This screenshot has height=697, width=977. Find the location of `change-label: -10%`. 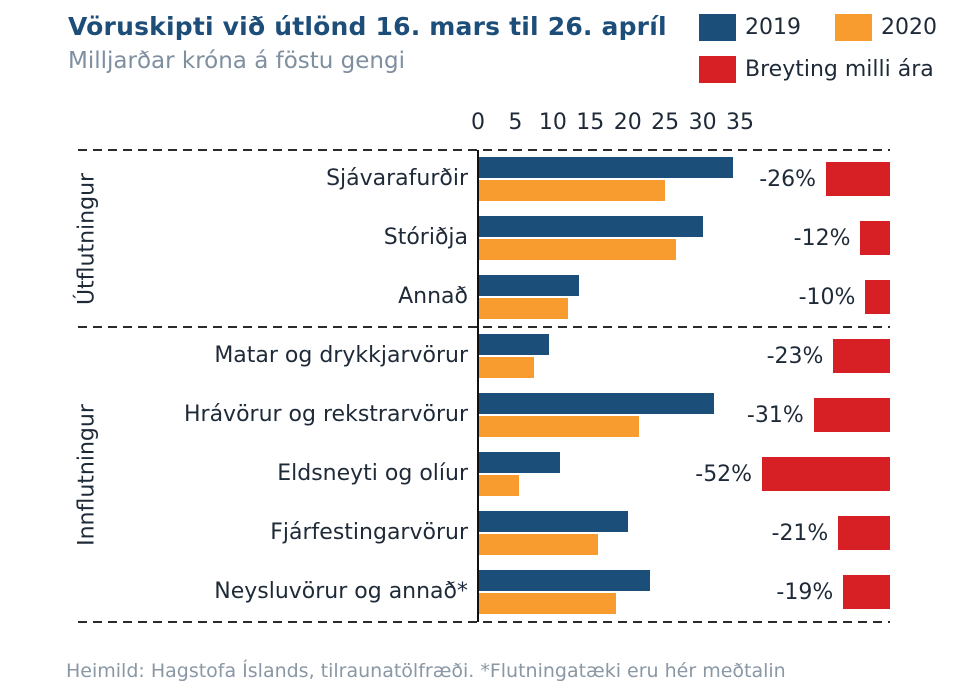

change-label: -10% is located at coordinates (827, 297).